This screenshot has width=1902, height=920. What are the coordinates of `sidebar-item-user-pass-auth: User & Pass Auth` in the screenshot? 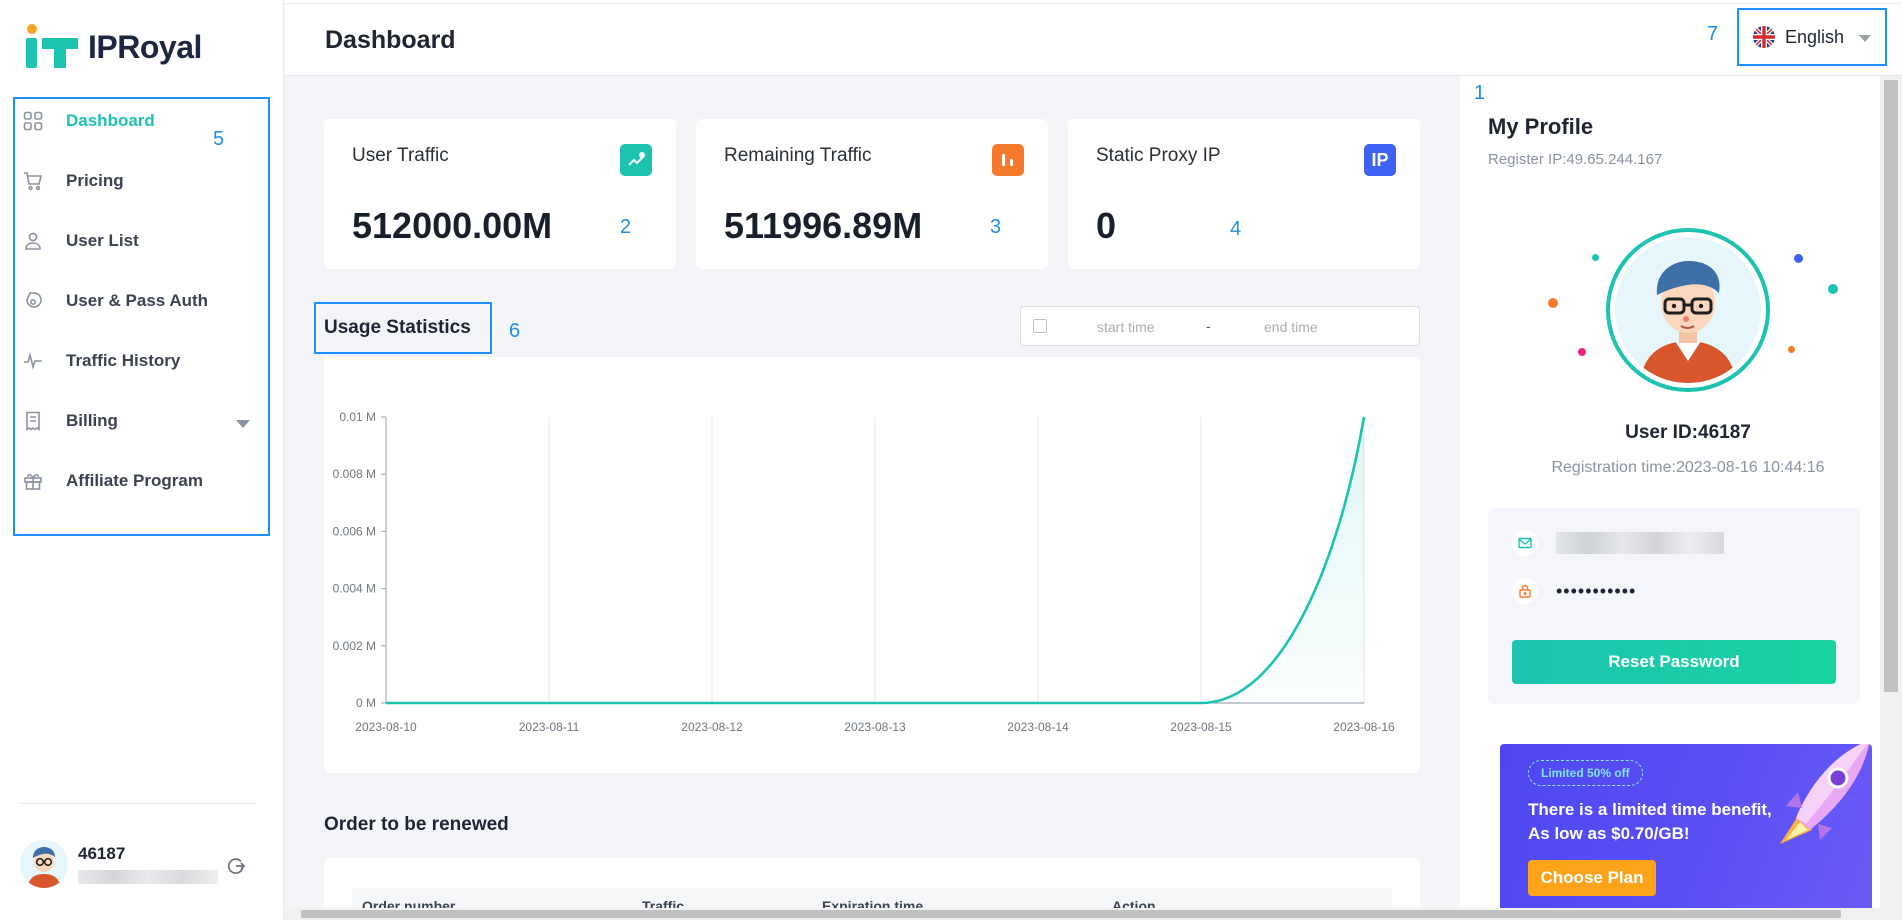 It's located at (115, 301).